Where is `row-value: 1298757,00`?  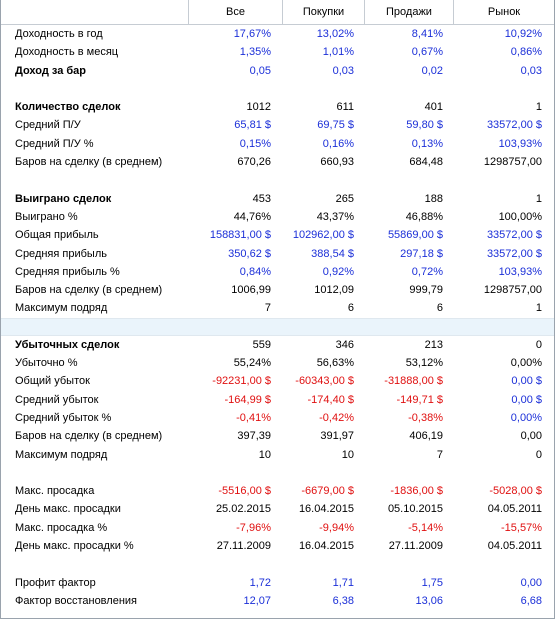
row-value: 1298757,00 is located at coordinates (512, 290).